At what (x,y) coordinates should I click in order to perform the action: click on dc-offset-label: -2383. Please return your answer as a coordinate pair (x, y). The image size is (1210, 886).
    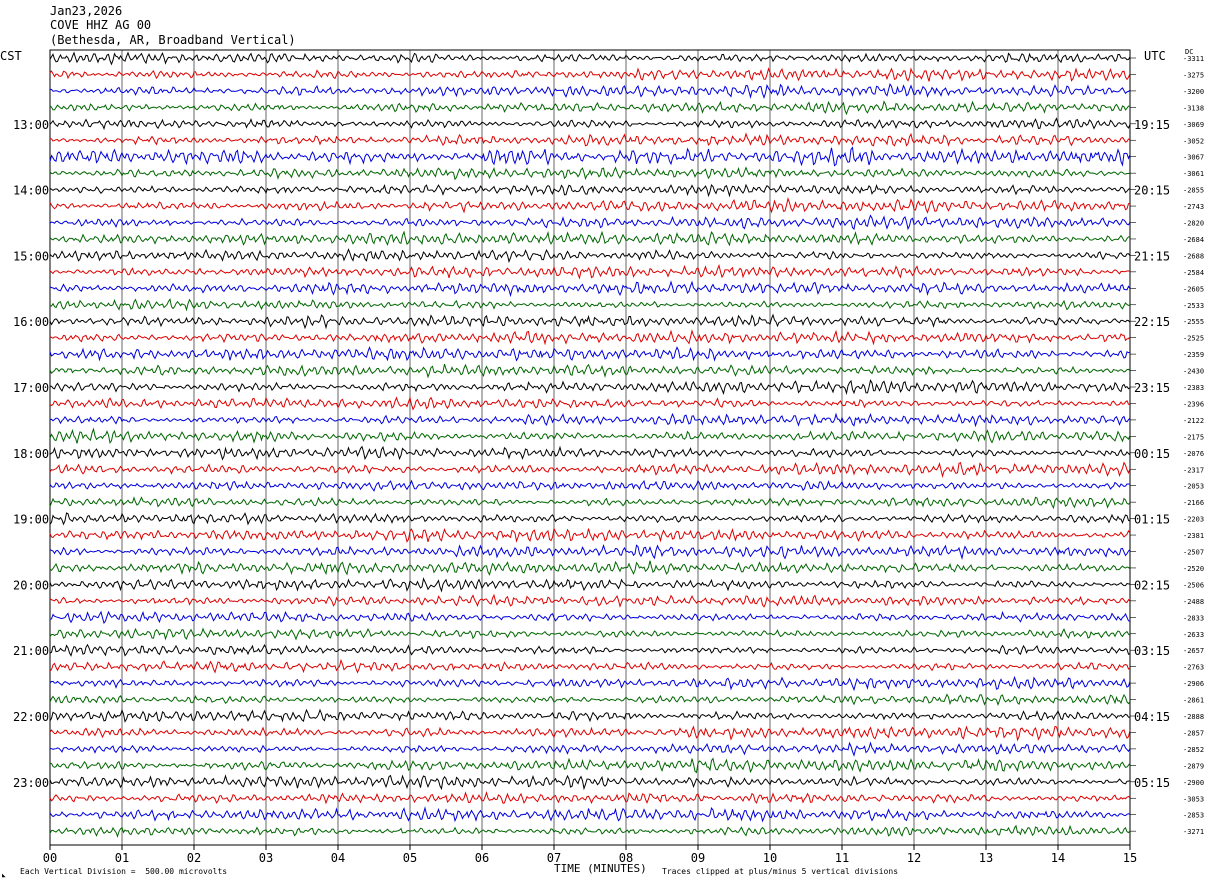
    Looking at the image, I should click on (1193, 388).